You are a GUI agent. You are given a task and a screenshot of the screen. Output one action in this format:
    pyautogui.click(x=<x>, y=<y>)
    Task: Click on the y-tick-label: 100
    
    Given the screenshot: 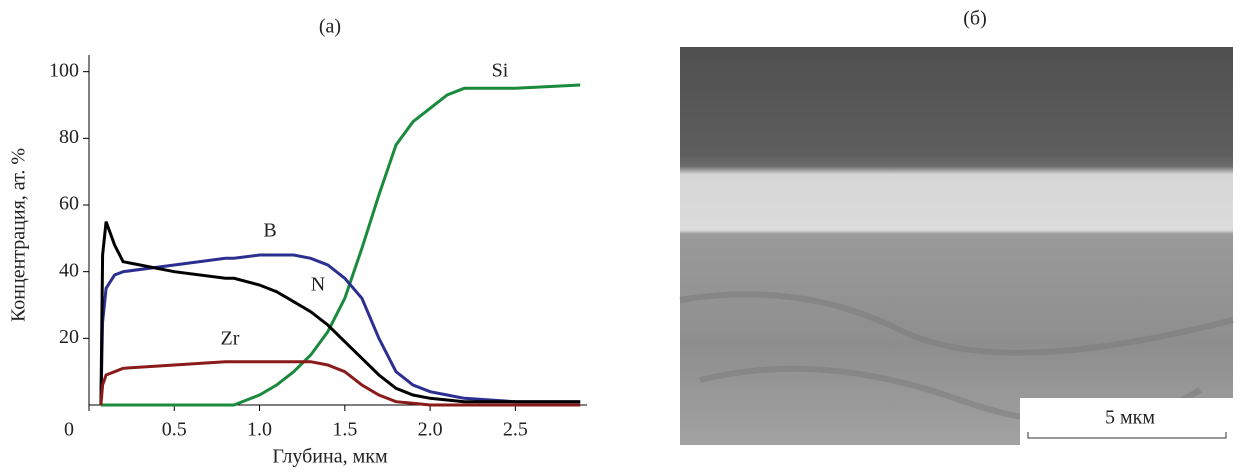 What is the action you would take?
    pyautogui.click(x=64, y=70)
    